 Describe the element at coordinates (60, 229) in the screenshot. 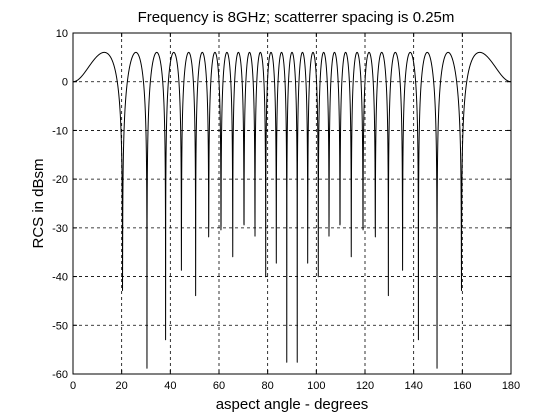

I see `y-tick-label: -30` at that location.